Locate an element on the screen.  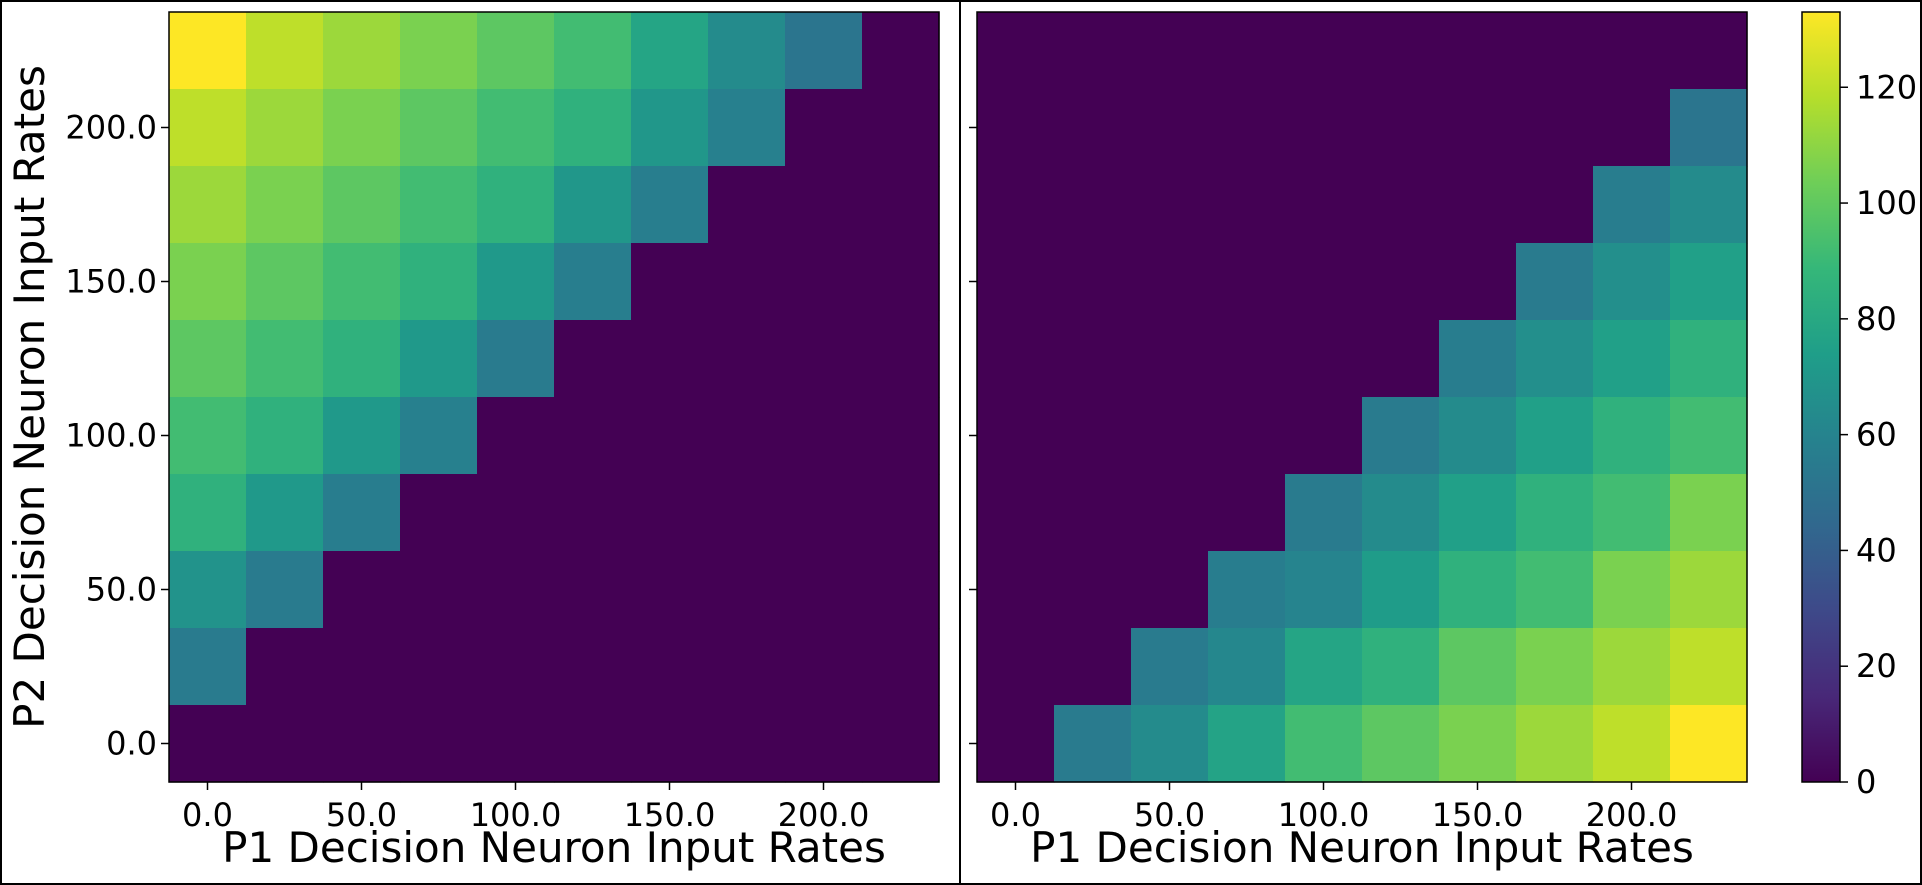
left-y-ticks: 0.0 50.0 100.0 150.0 200.0 is located at coordinates (117, 436).